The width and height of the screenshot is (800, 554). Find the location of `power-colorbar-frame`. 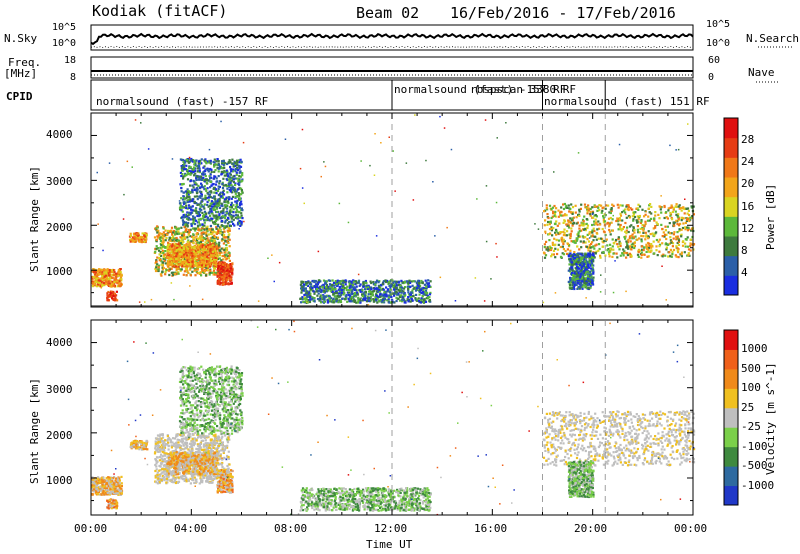

power-colorbar-frame is located at coordinates (731, 206).